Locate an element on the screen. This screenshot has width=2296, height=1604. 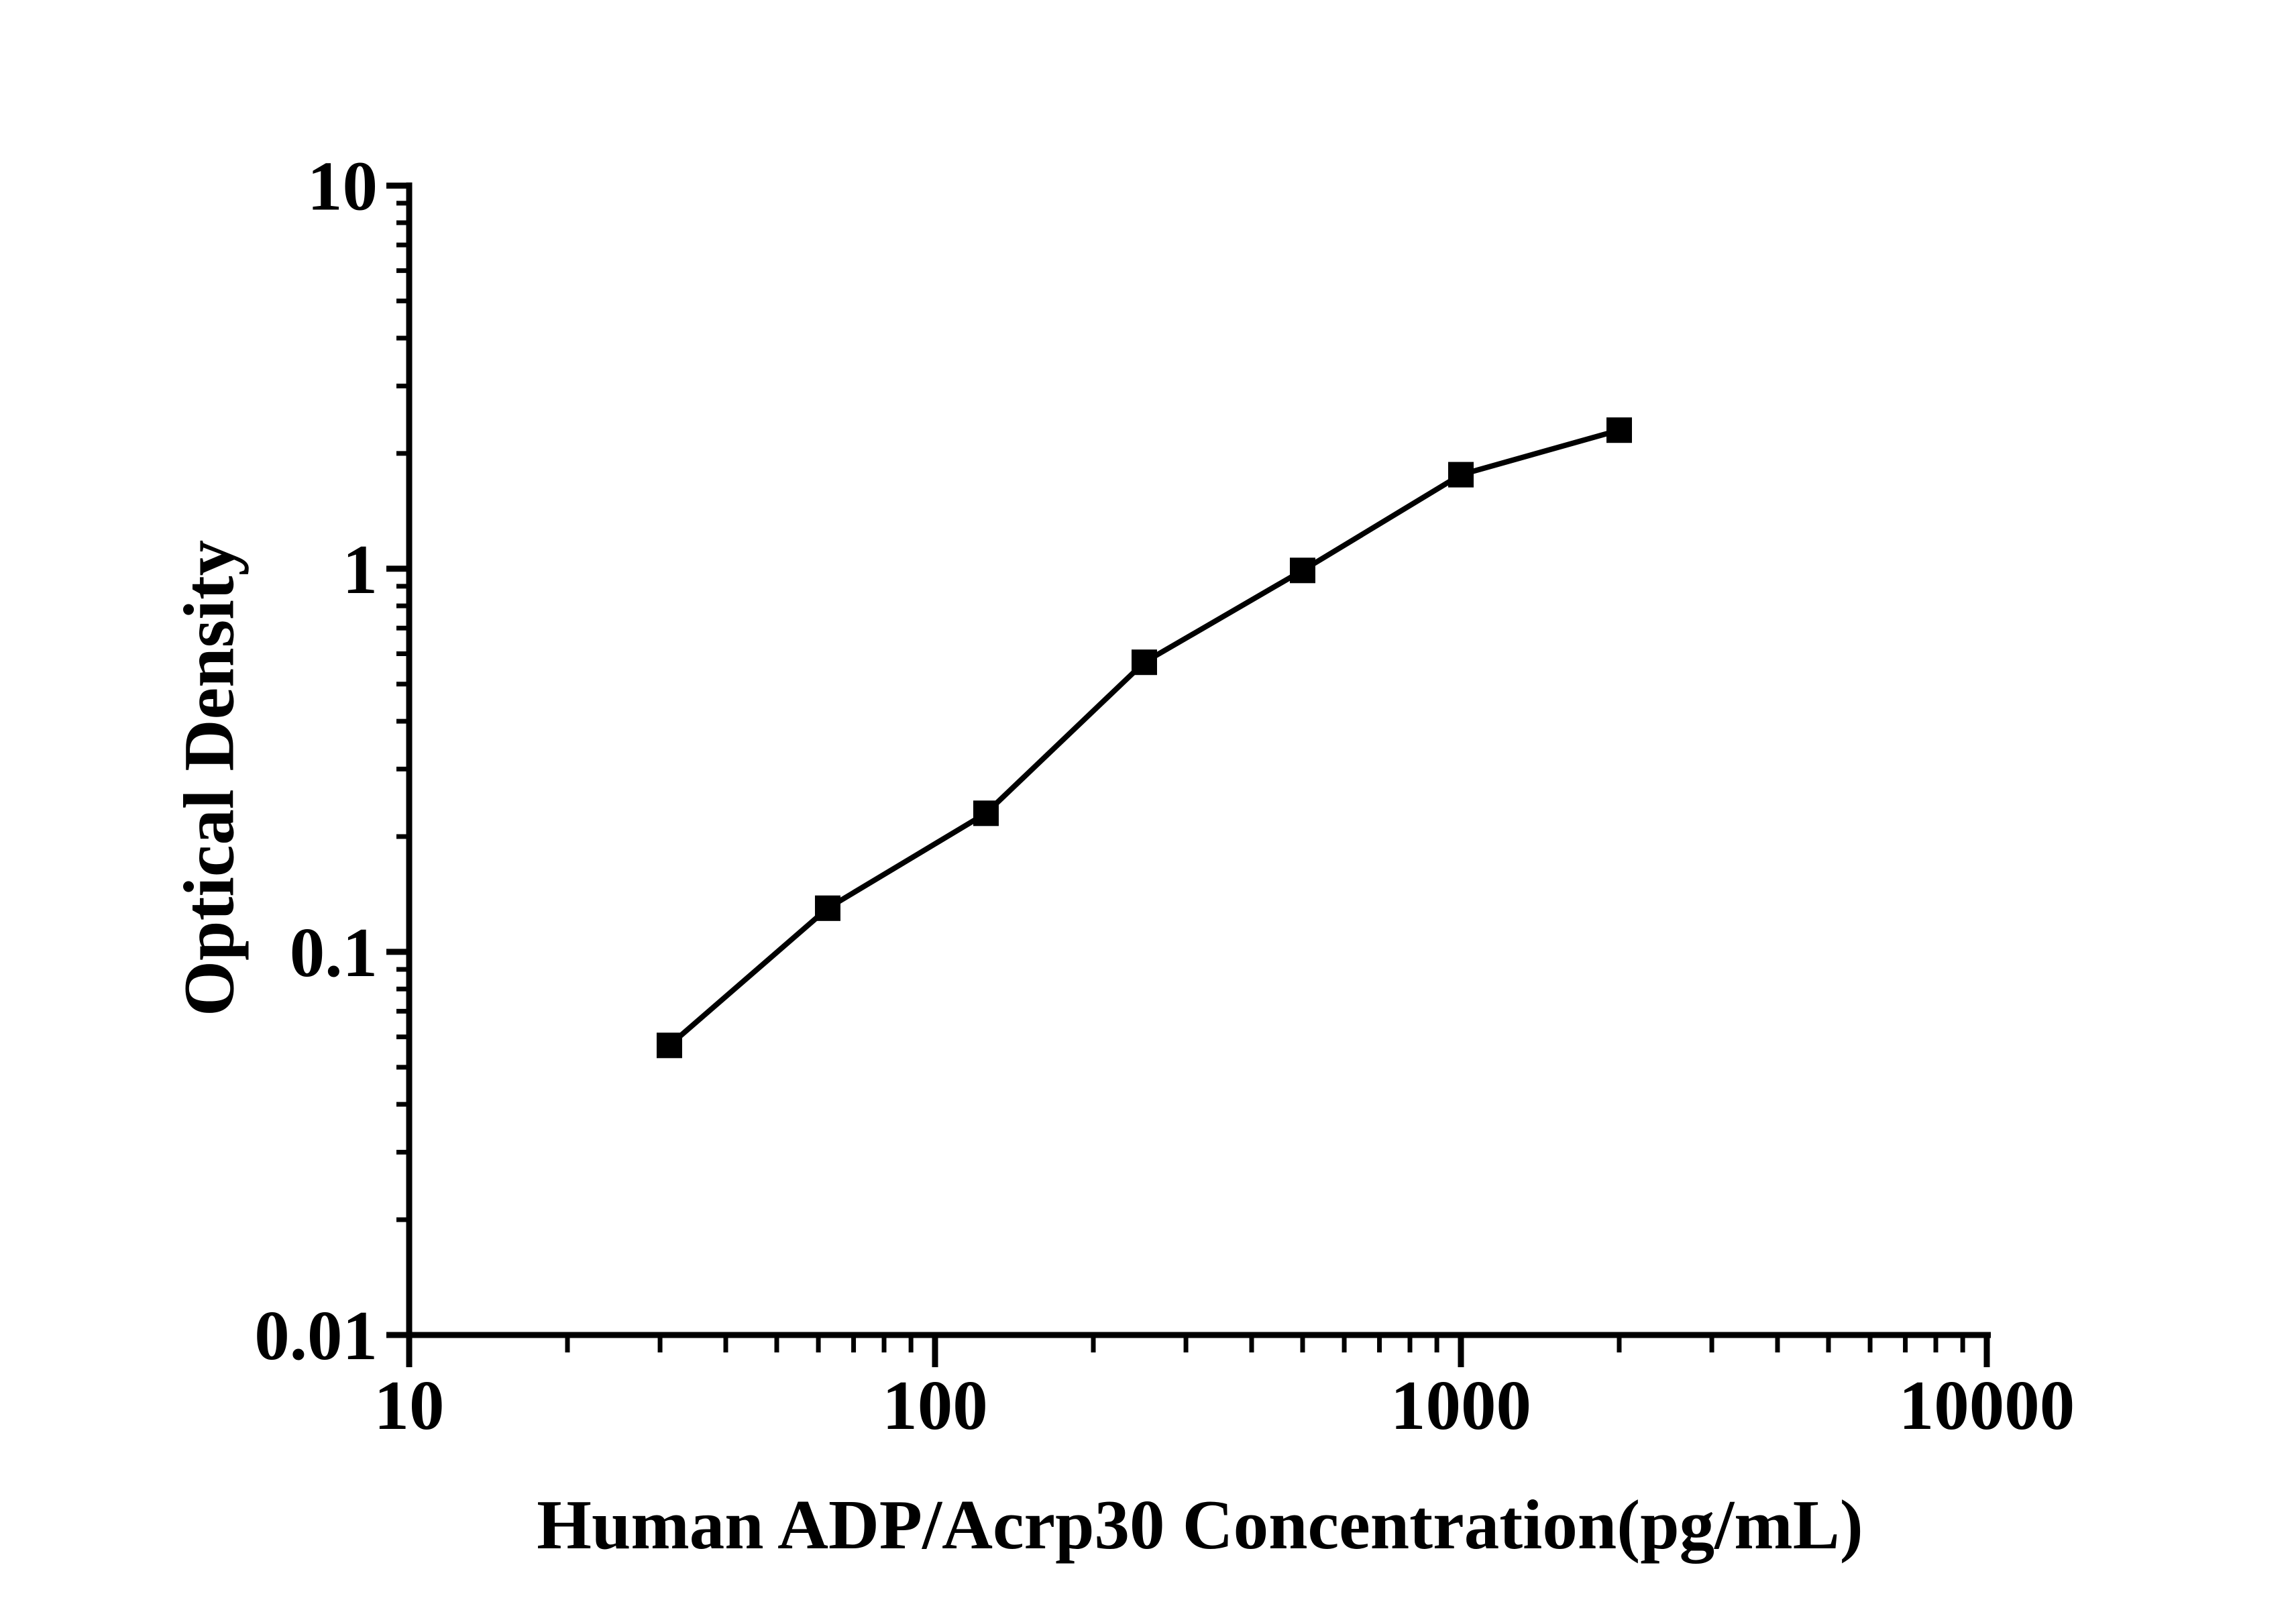
x-tick-label: 100 is located at coordinates (935, 1405).